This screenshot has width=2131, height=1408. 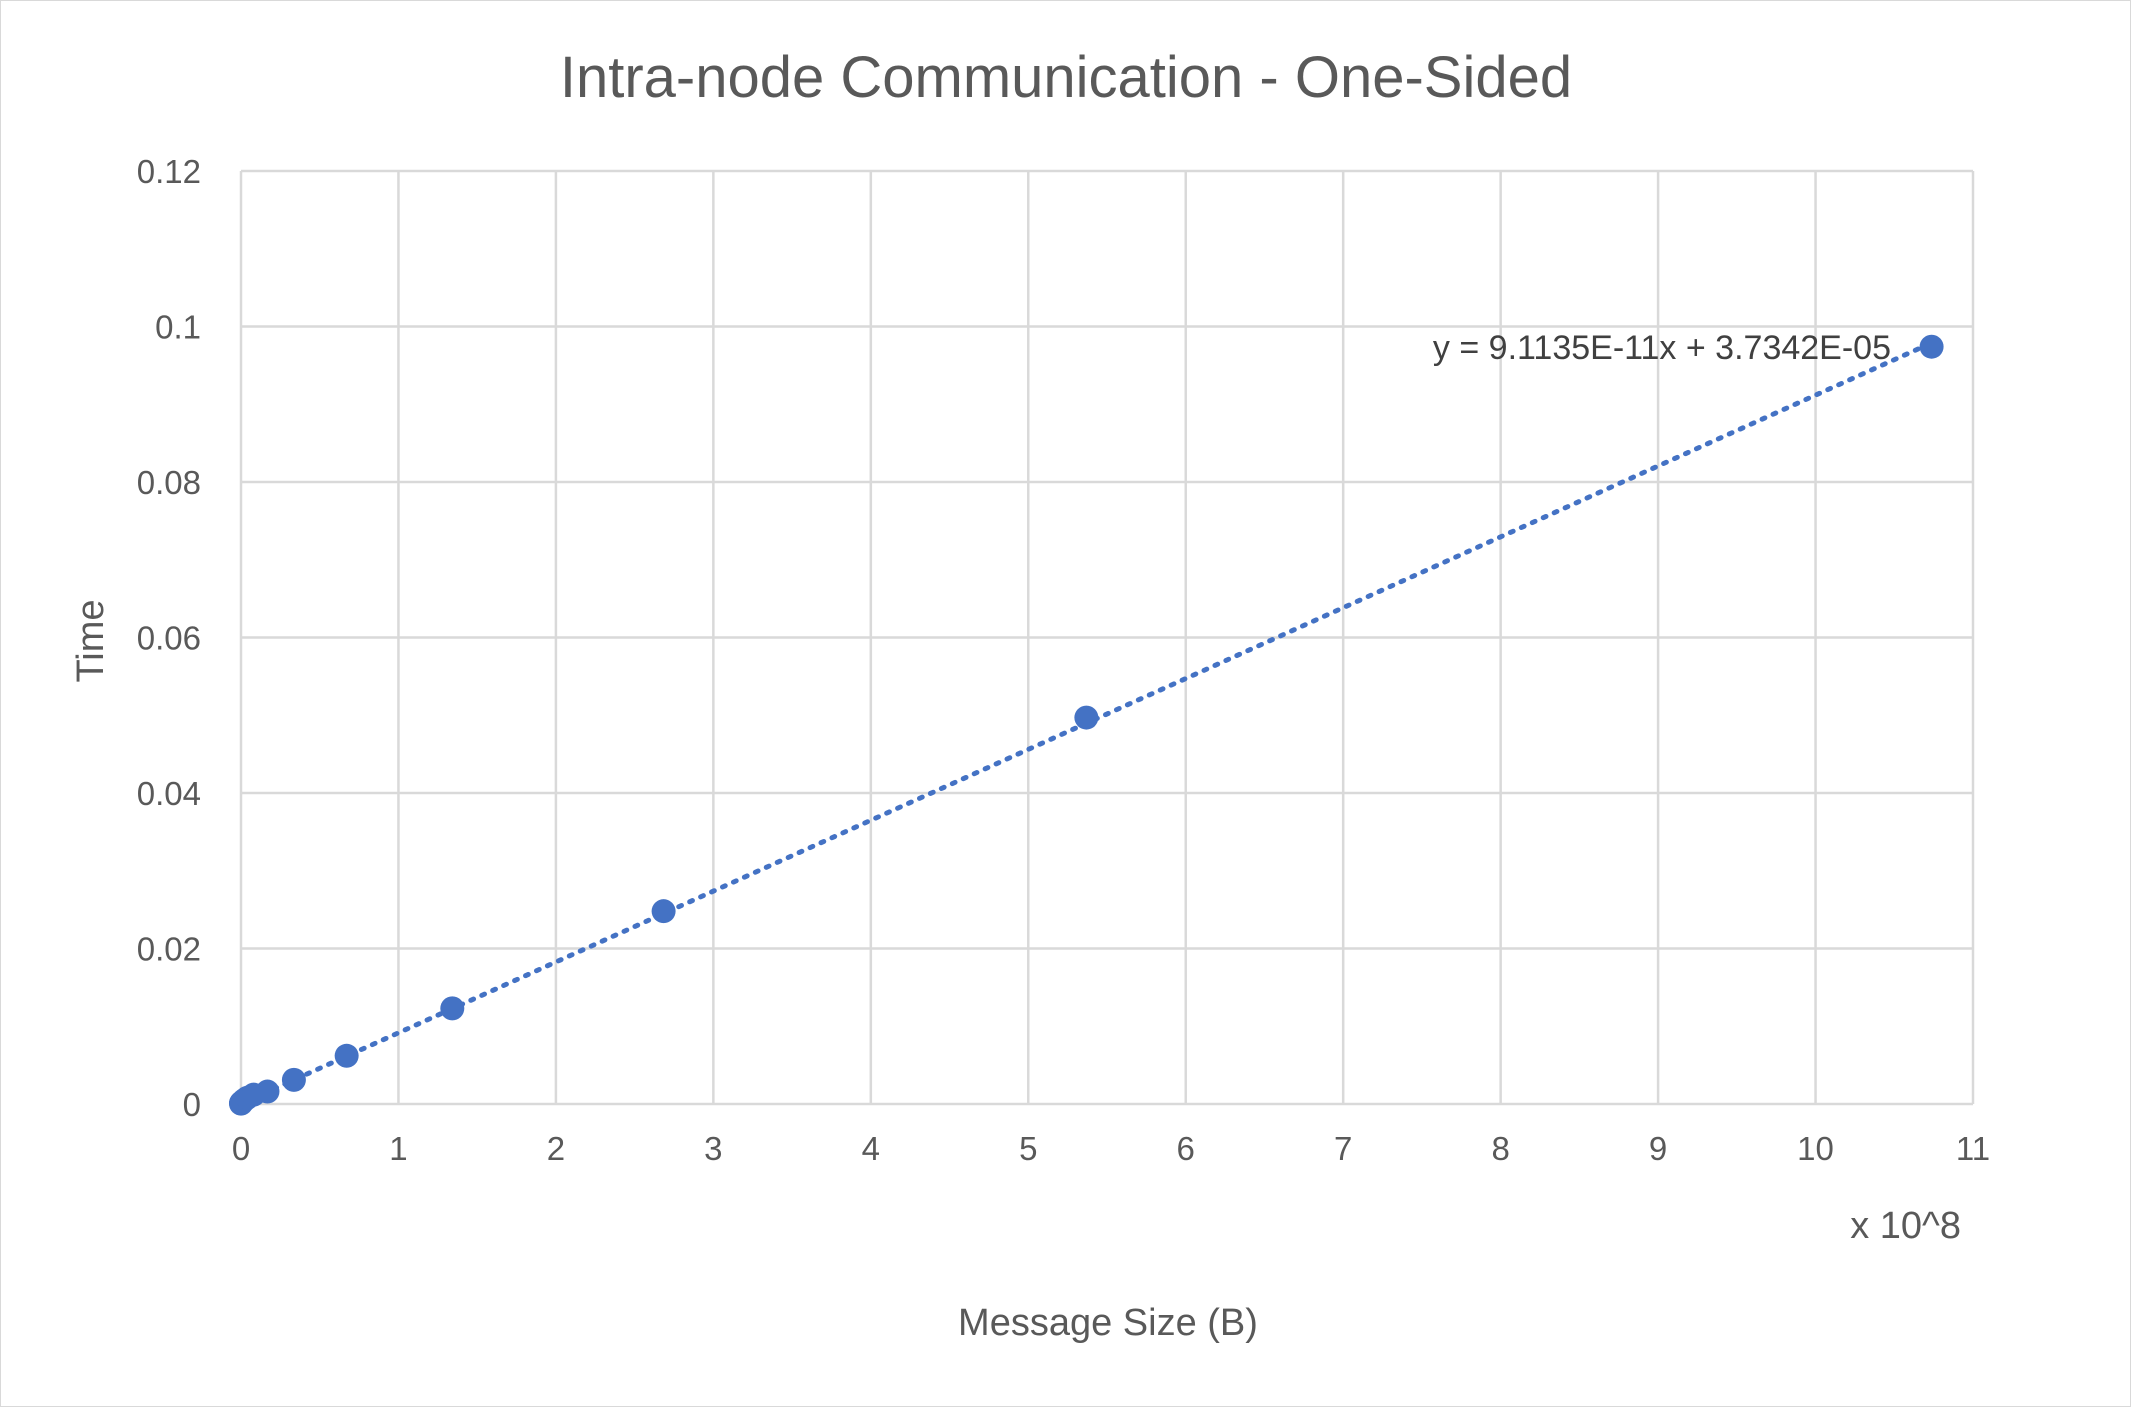 I want to click on y-tick-label: 0.1, so click(x=178, y=327).